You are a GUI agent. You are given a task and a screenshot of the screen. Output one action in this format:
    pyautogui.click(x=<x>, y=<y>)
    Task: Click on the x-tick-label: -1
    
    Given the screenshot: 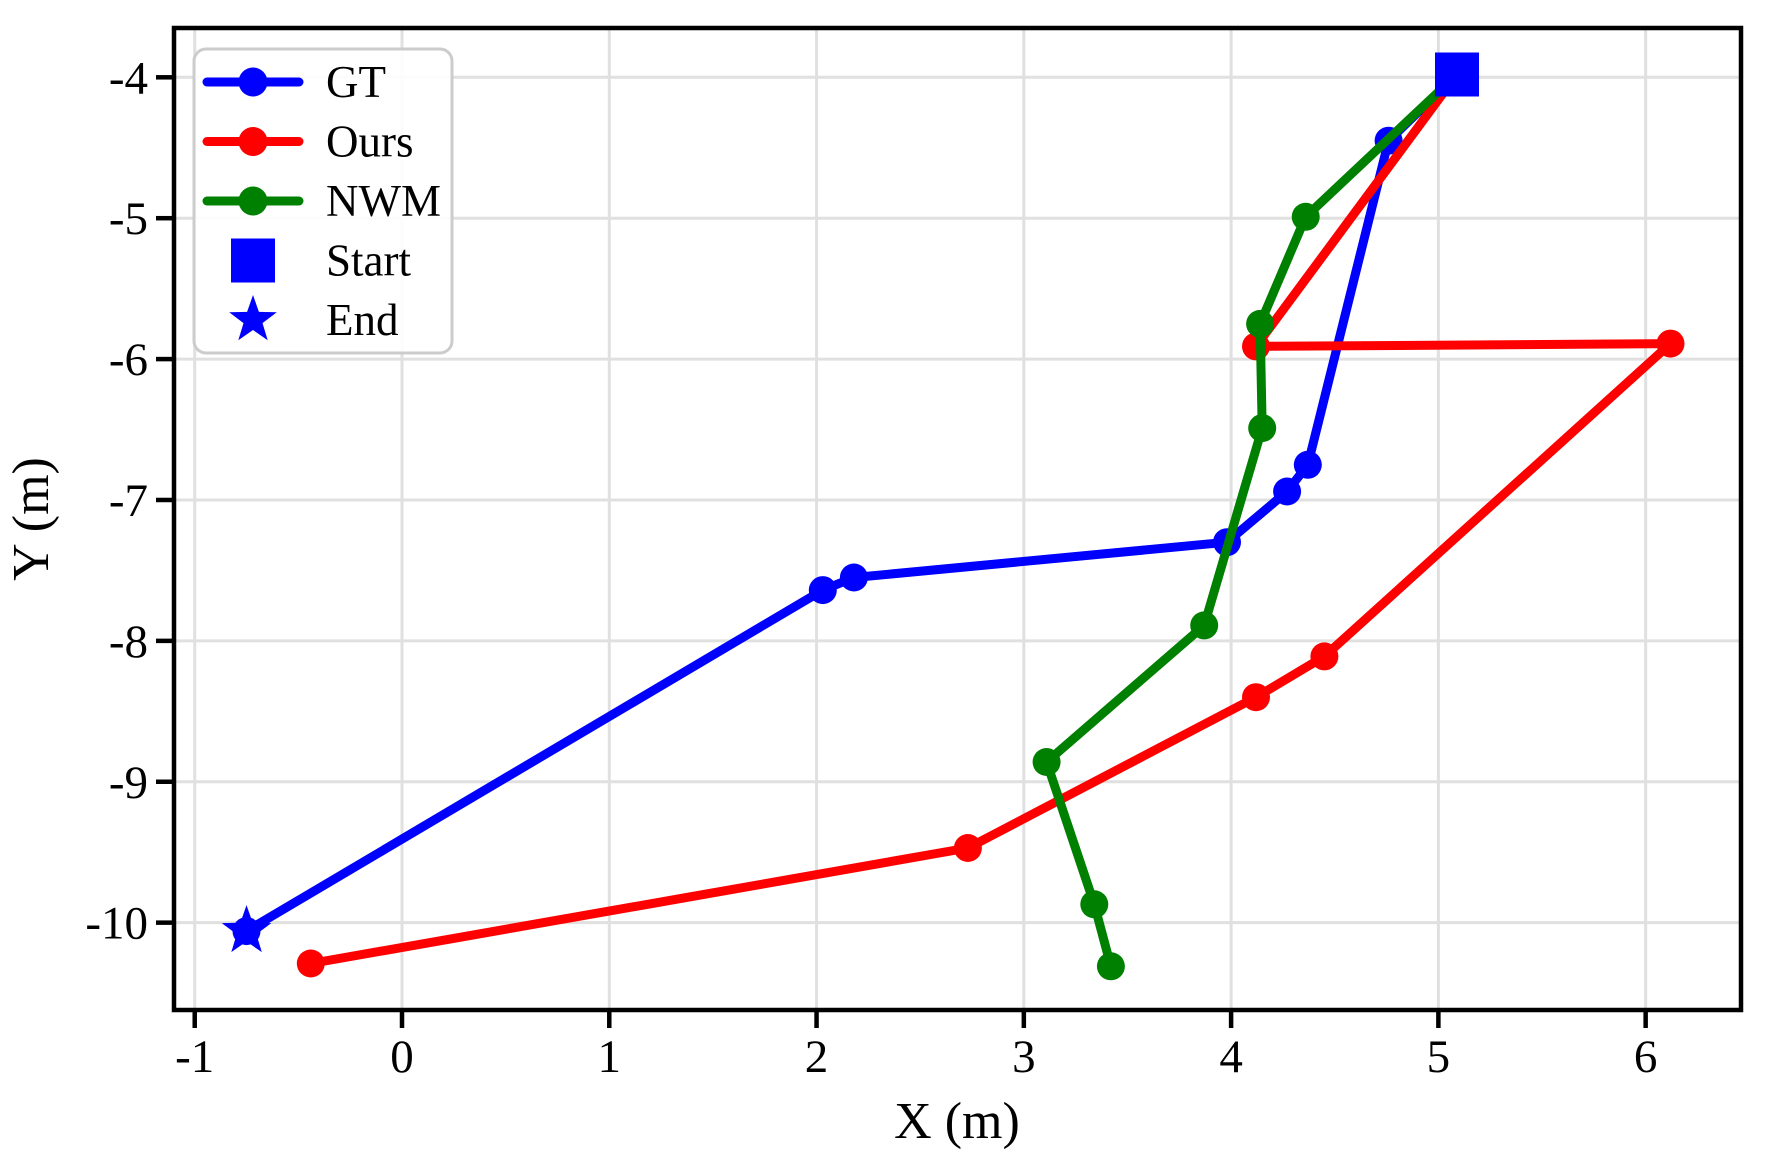 What is the action you would take?
    pyautogui.click(x=194, y=1057)
    